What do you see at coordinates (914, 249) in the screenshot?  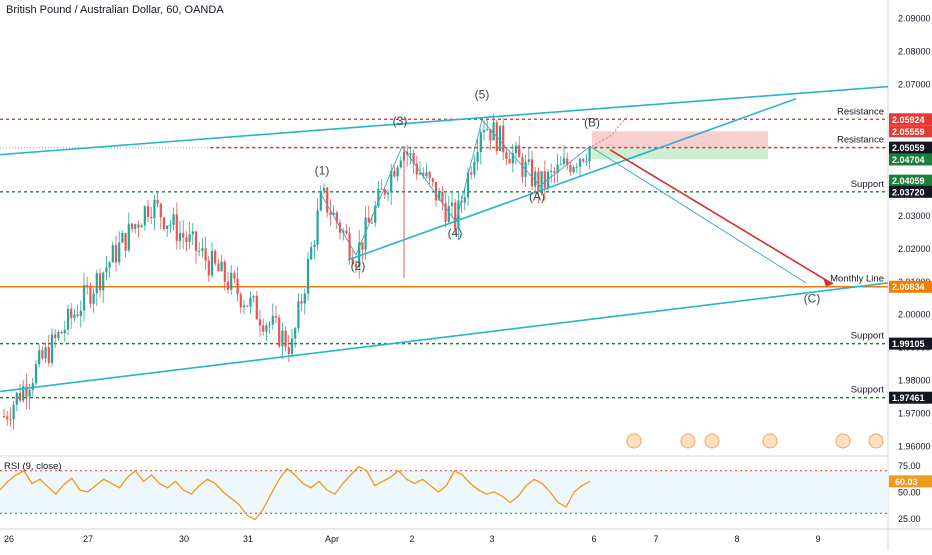 I see `y-tick-label: 2.02000` at bounding box center [914, 249].